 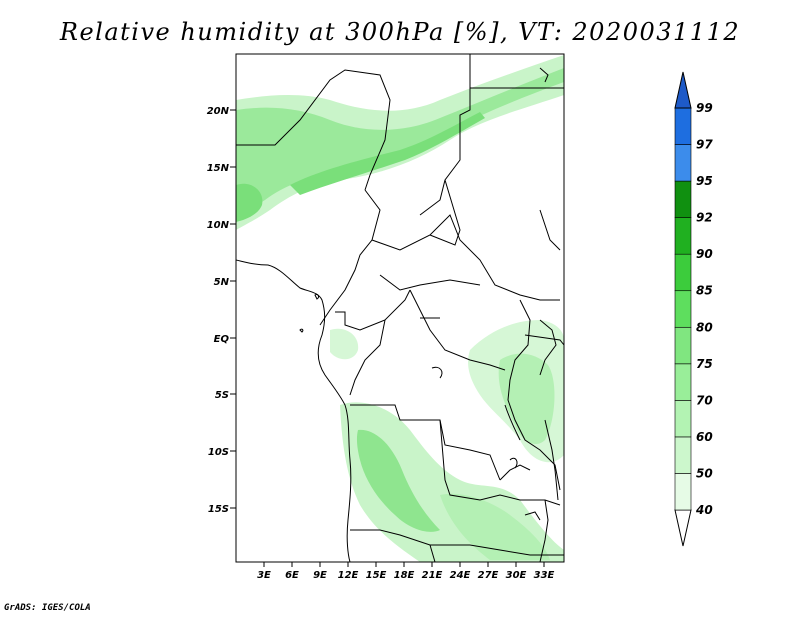 I want to click on humidity-patch-gabon, so click(x=344, y=344).